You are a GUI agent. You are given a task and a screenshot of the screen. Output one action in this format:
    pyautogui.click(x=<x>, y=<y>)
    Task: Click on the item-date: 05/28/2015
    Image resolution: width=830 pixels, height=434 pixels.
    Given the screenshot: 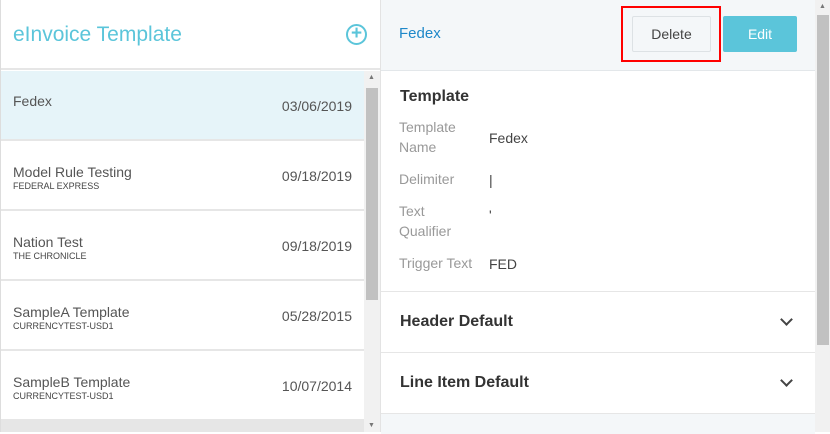 What is the action you would take?
    pyautogui.click(x=316, y=316)
    